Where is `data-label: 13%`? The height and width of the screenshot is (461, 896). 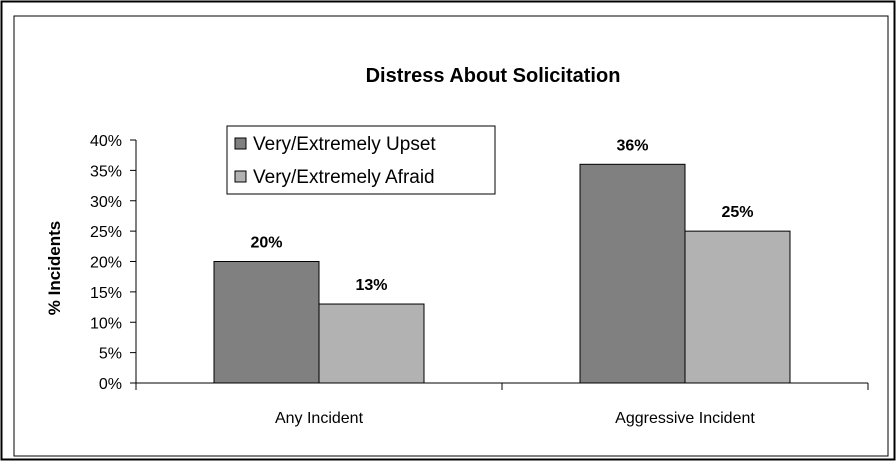
data-label: 13% is located at coordinates (371, 285).